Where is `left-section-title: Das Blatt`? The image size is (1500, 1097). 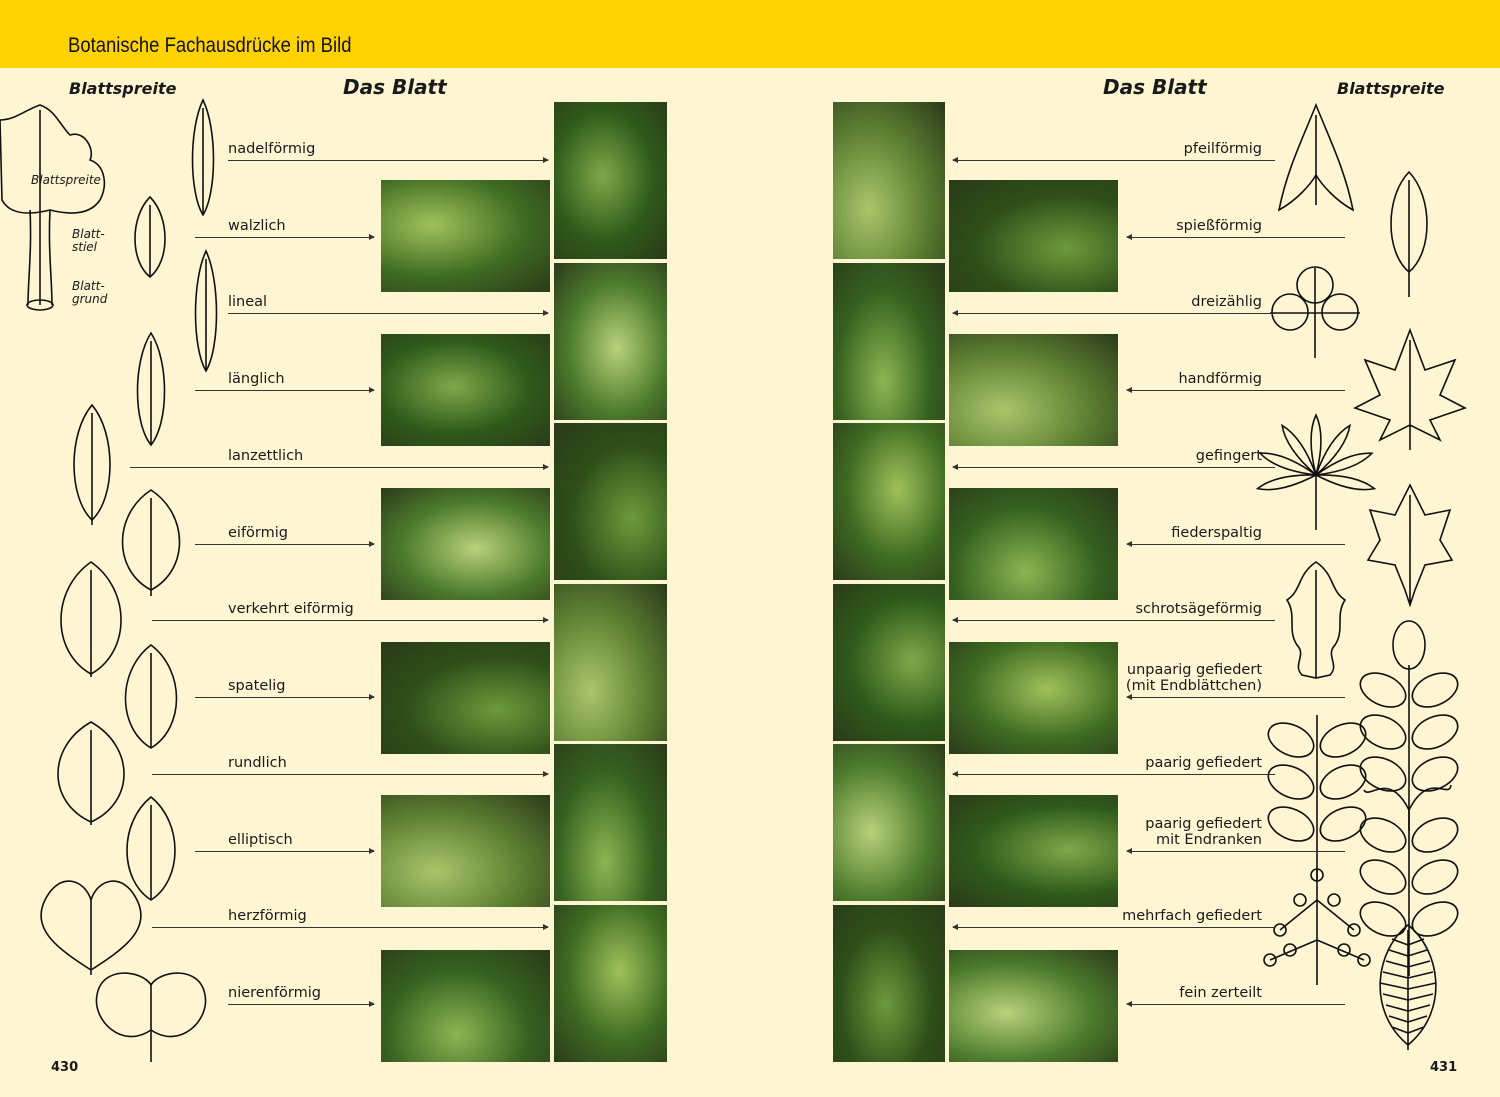
left-section-title: Das Blatt is located at coordinates (395, 87).